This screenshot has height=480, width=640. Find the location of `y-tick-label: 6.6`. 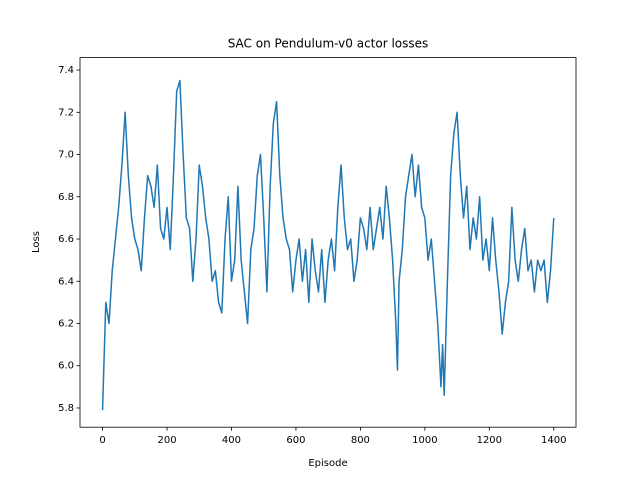

y-tick-label: 6.6 is located at coordinates (66, 239).